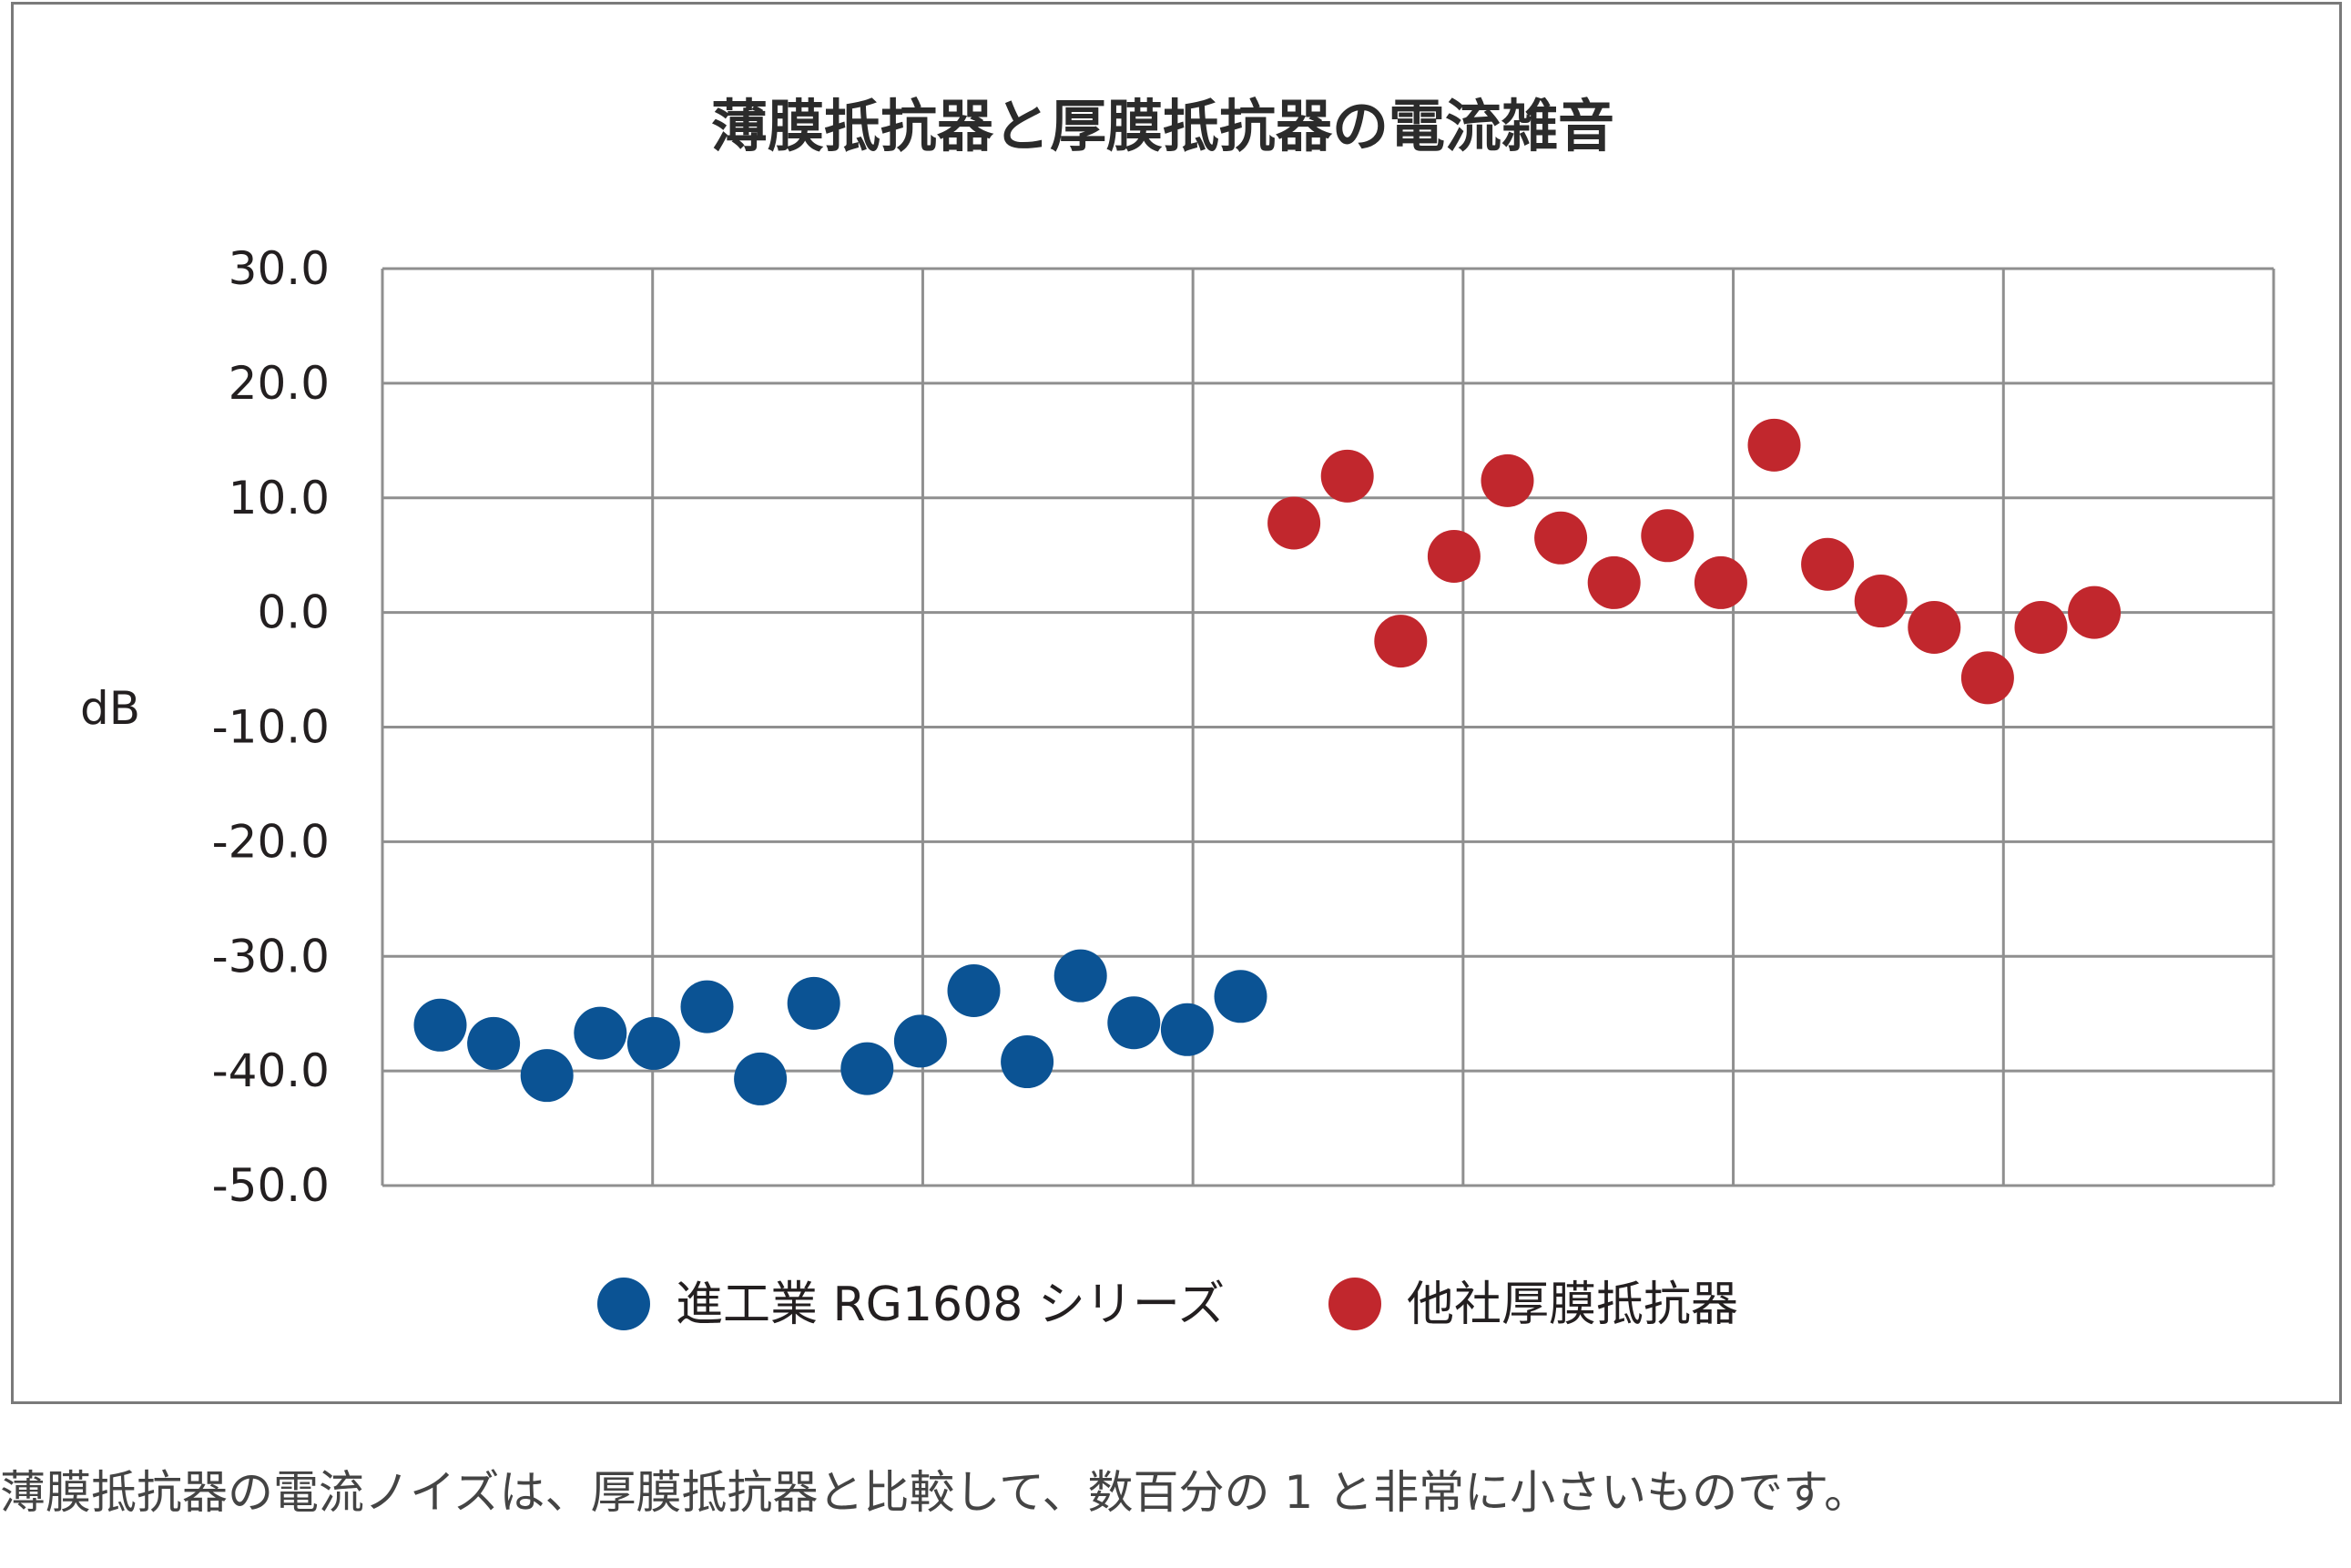 This screenshot has height=1568, width=2351. Describe the element at coordinates (1572, 1305) in the screenshot. I see `legend-label: 他社厚膜抵抗器` at that location.